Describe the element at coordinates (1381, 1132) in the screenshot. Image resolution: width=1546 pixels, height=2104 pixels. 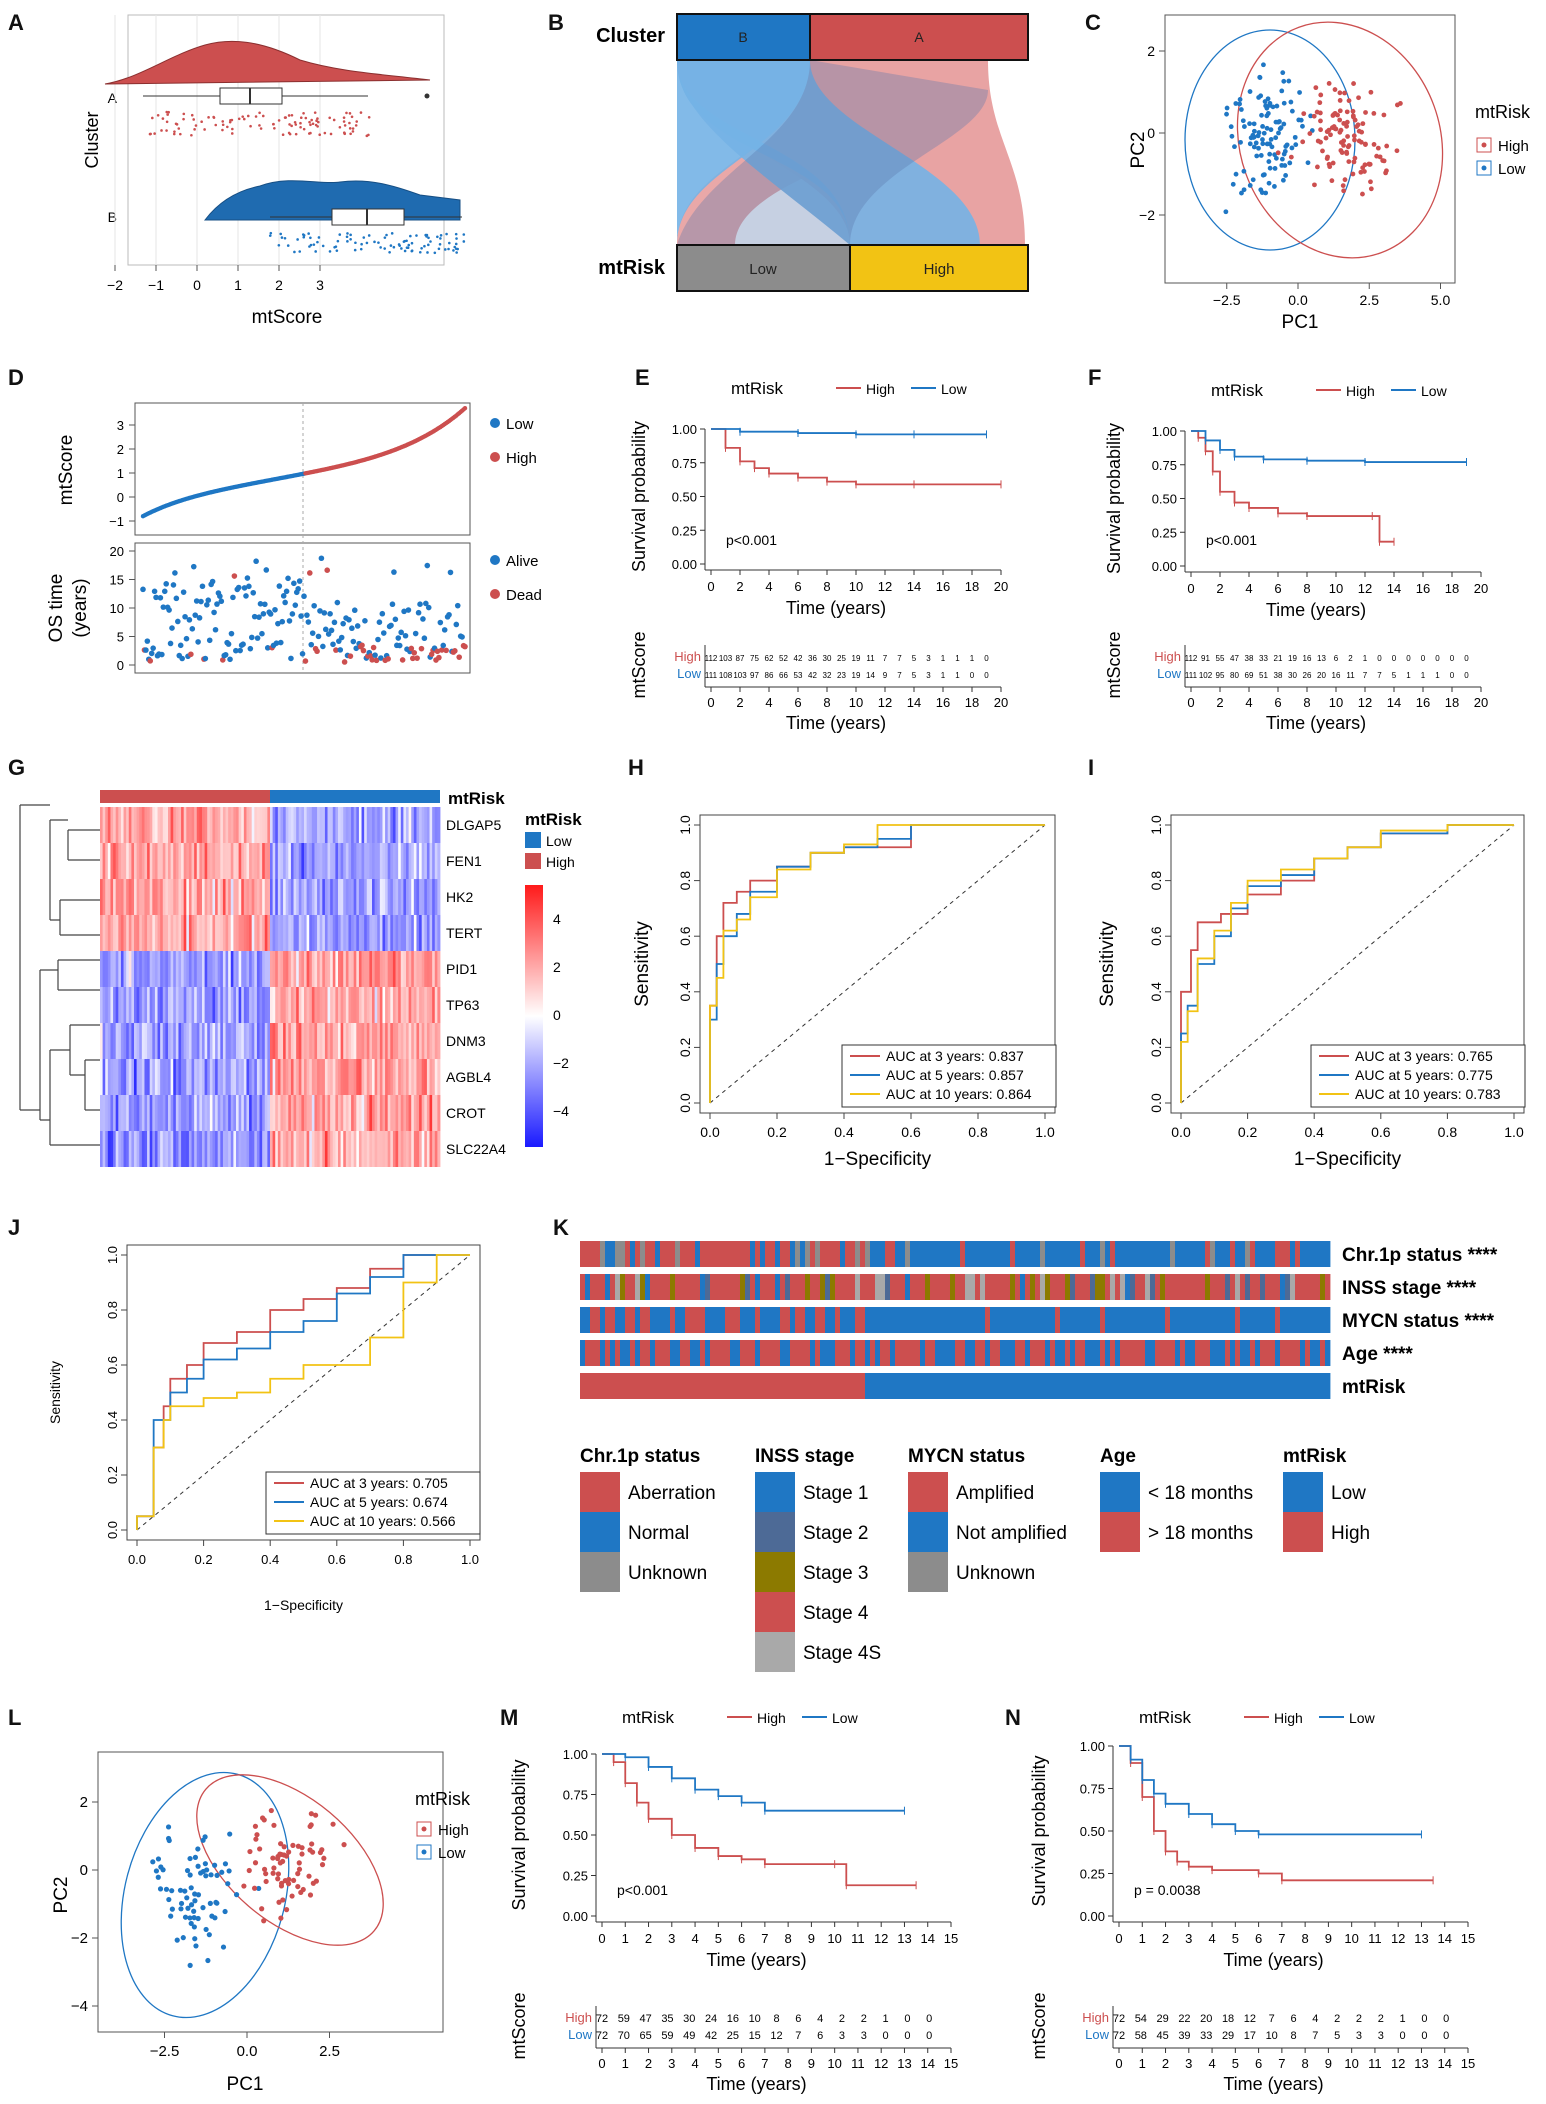
I see `roc-x-tick-label: 0.6` at that location.